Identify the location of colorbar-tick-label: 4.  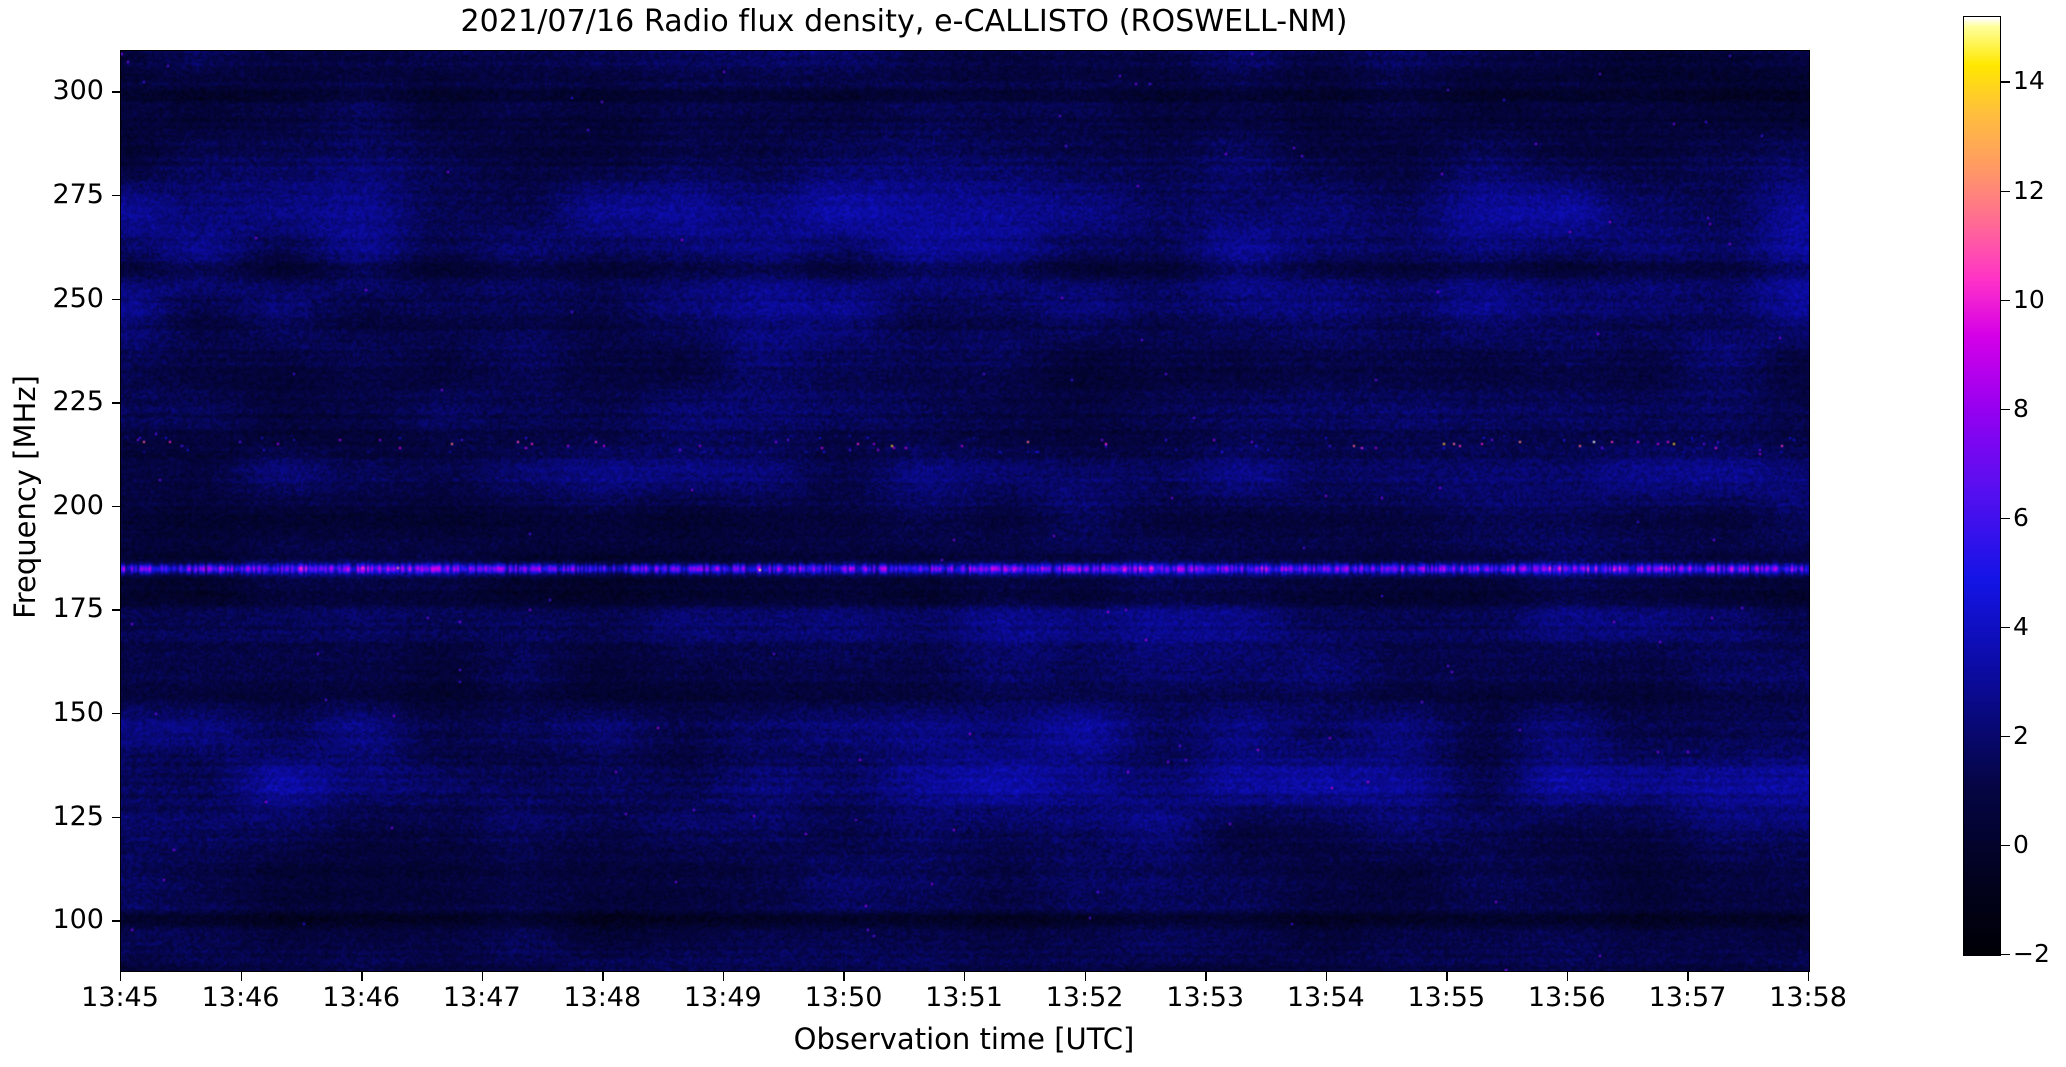
(2021, 626).